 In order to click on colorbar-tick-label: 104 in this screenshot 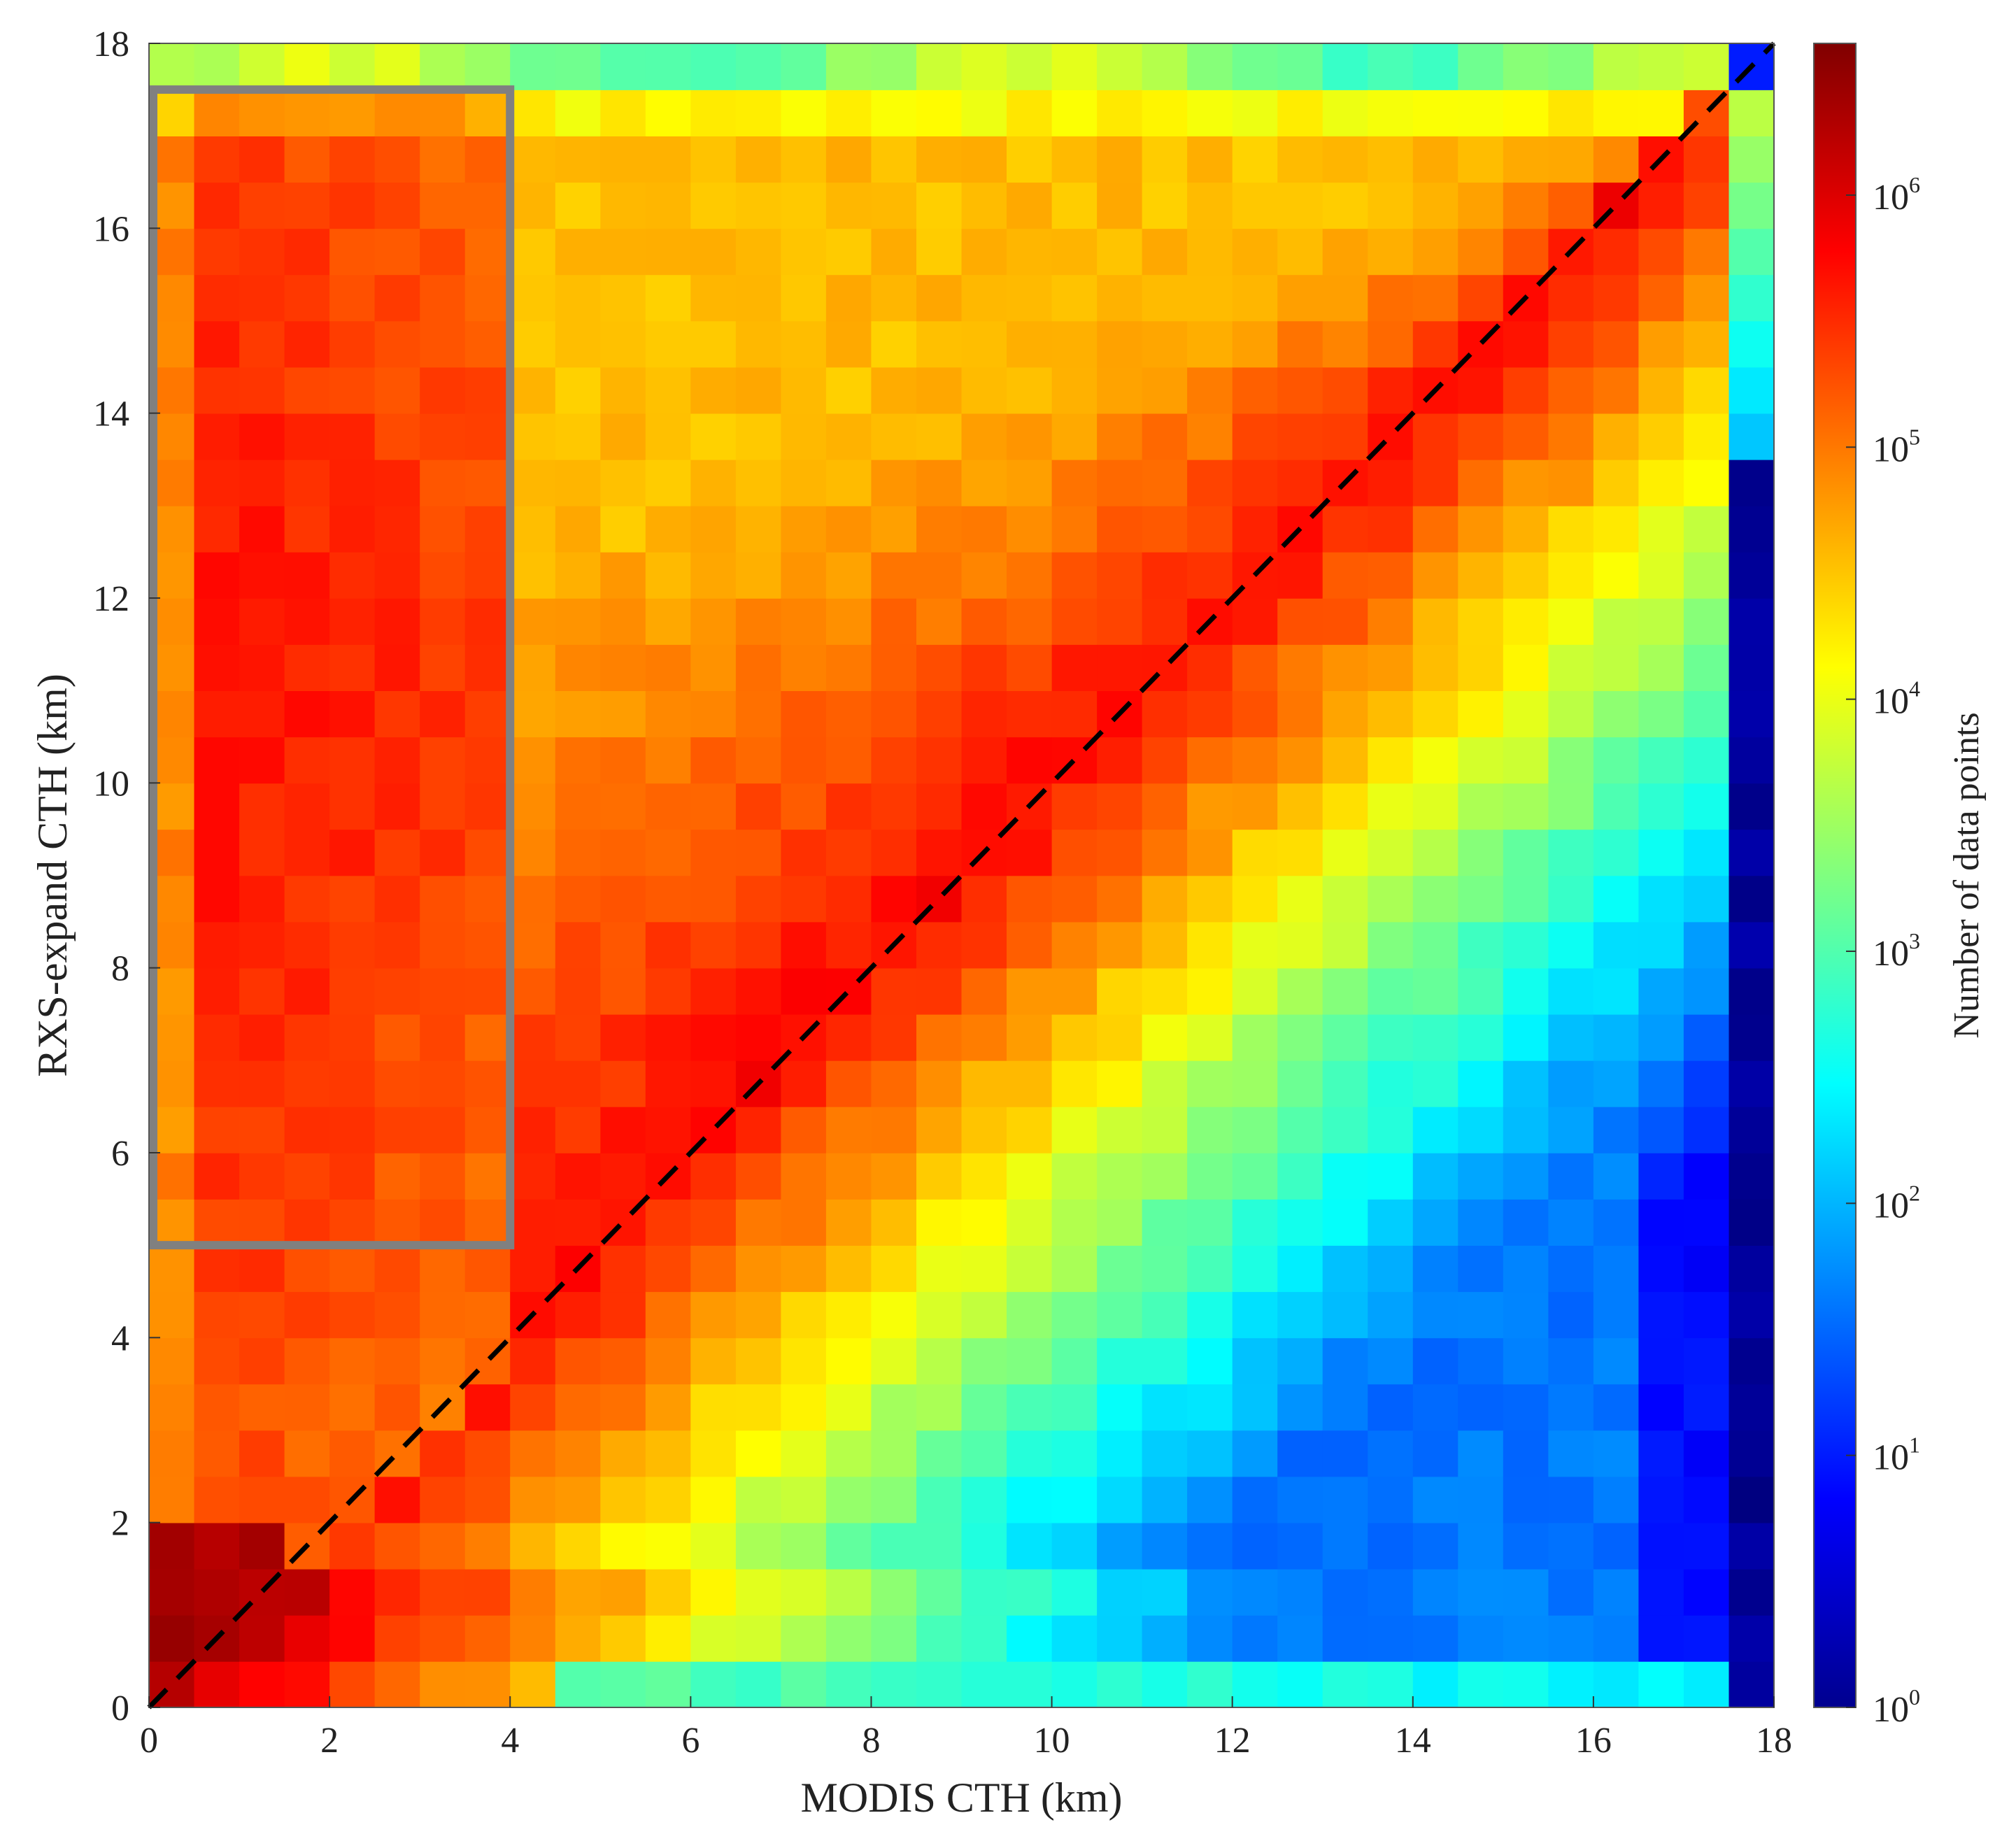, I will do `click(1896, 699)`.